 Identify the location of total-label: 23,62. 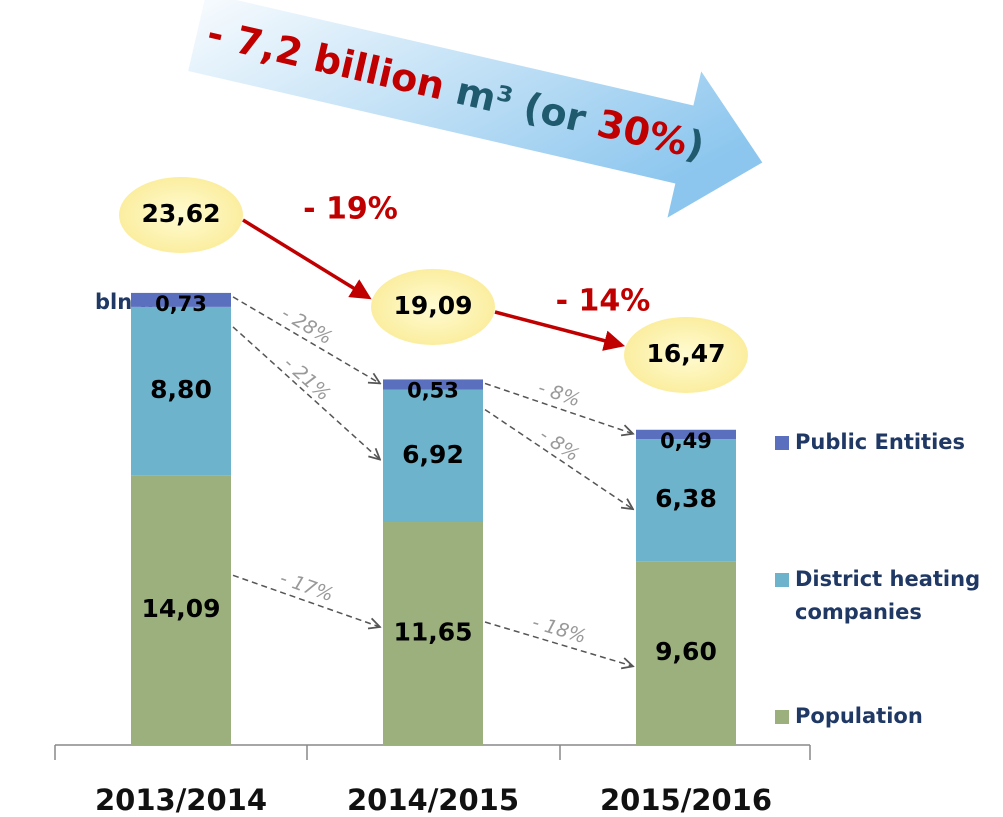
(180, 213).